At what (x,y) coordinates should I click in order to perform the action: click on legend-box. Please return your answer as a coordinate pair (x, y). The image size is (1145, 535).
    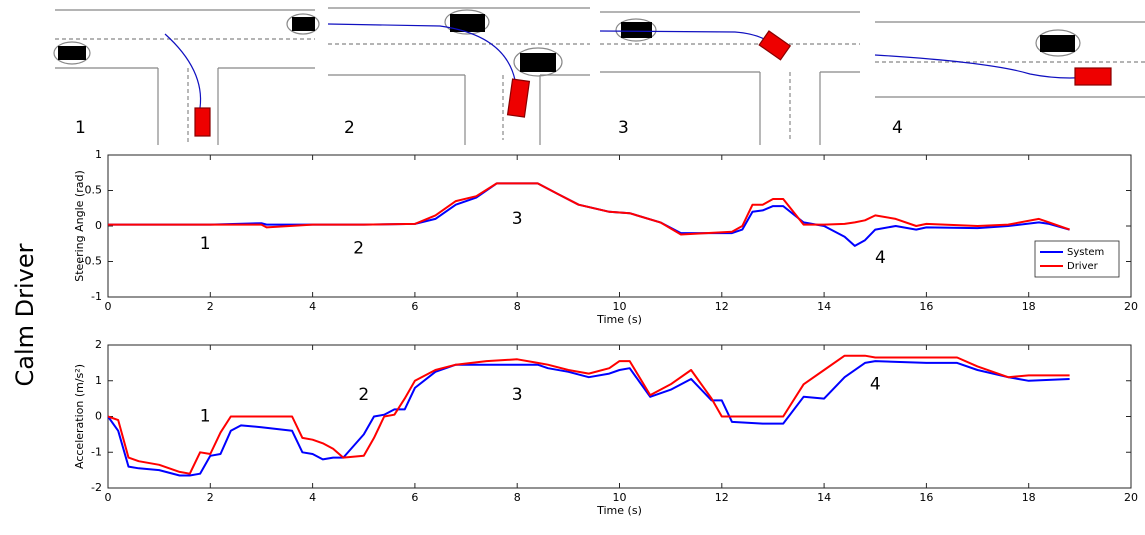
    Looking at the image, I should click on (1077, 259).